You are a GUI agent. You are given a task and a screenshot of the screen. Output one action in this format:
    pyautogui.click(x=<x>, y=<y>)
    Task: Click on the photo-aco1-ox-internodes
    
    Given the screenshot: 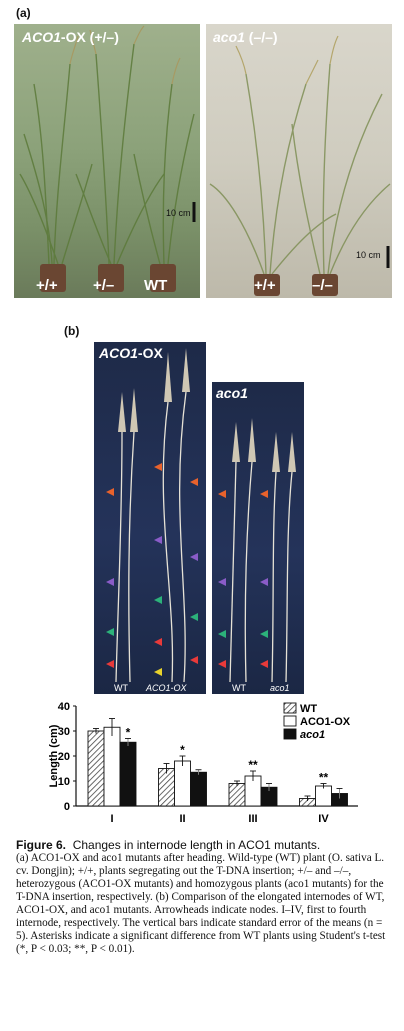 What is the action you would take?
    pyautogui.click(x=150, y=518)
    